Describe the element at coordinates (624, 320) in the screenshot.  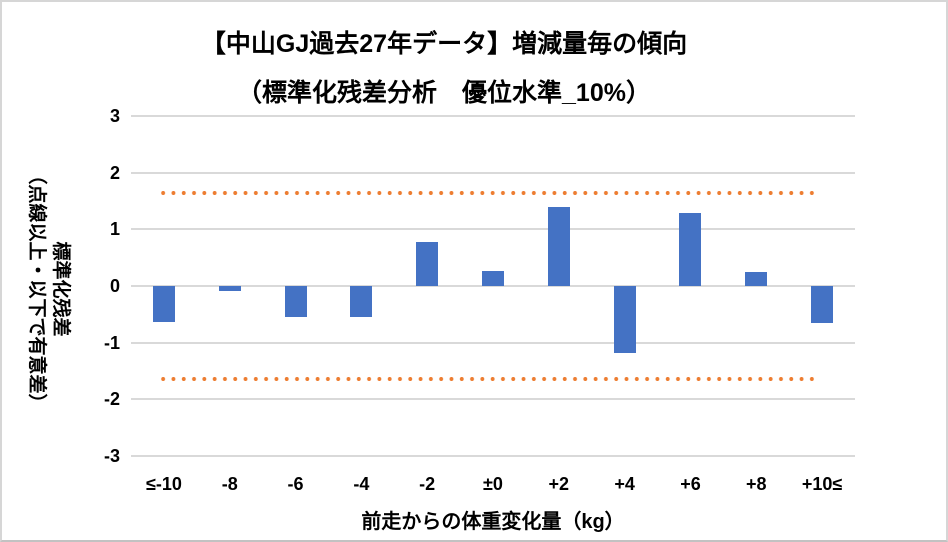
I see `bar-+4` at that location.